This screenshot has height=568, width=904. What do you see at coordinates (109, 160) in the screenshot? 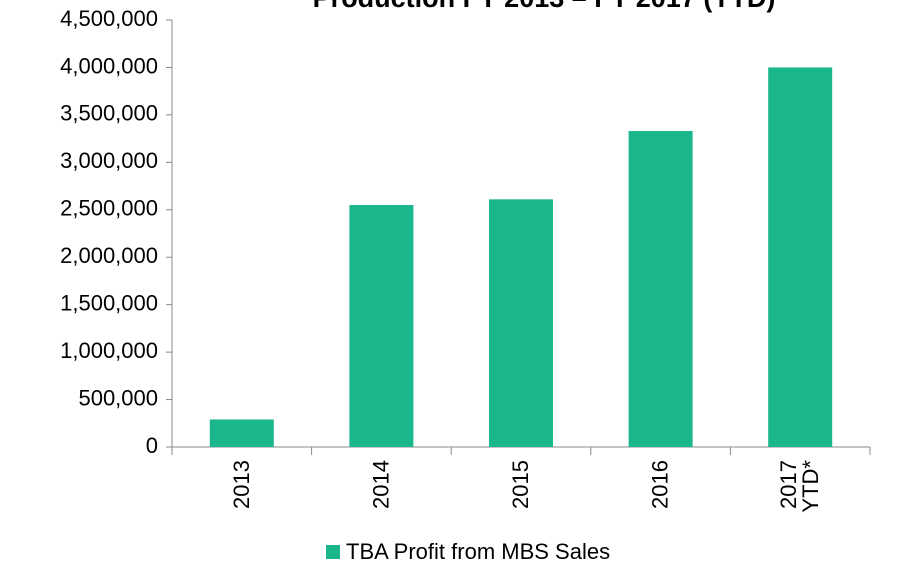
I see `y-tick-label: 3,000,000` at bounding box center [109, 160].